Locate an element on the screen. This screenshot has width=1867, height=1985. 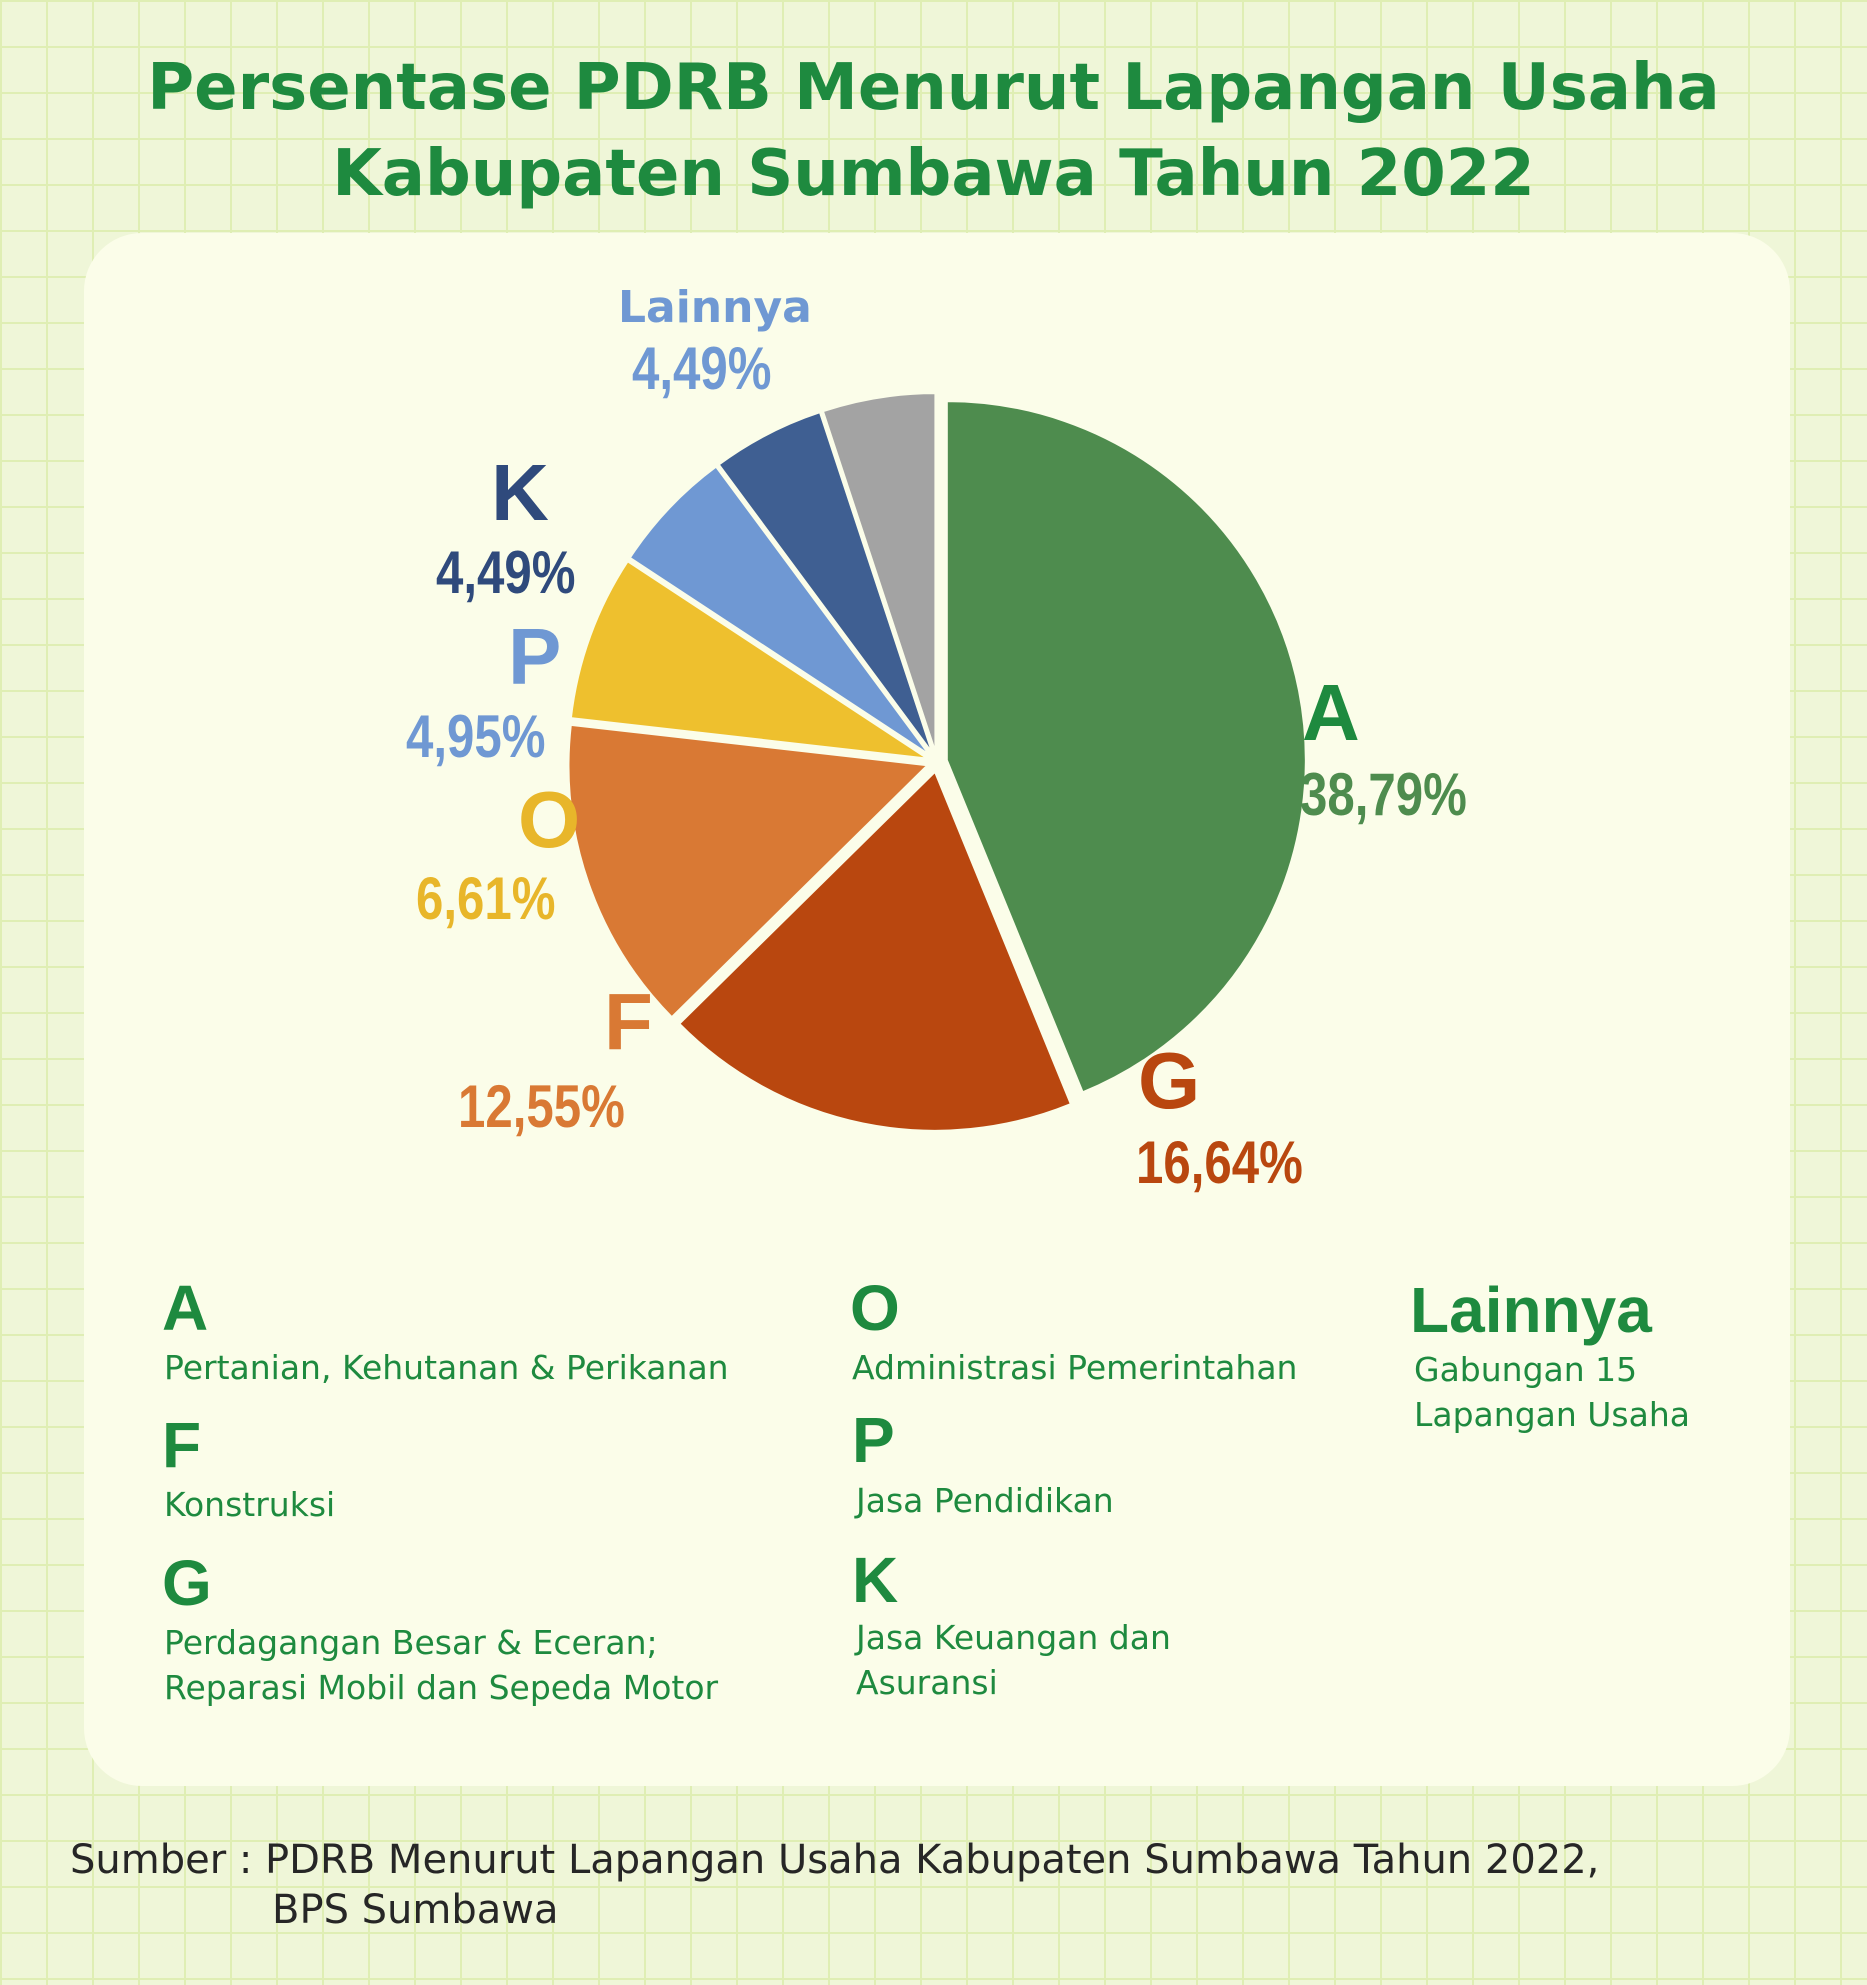
pie-label-f-code: F is located at coordinates (628, 1021).